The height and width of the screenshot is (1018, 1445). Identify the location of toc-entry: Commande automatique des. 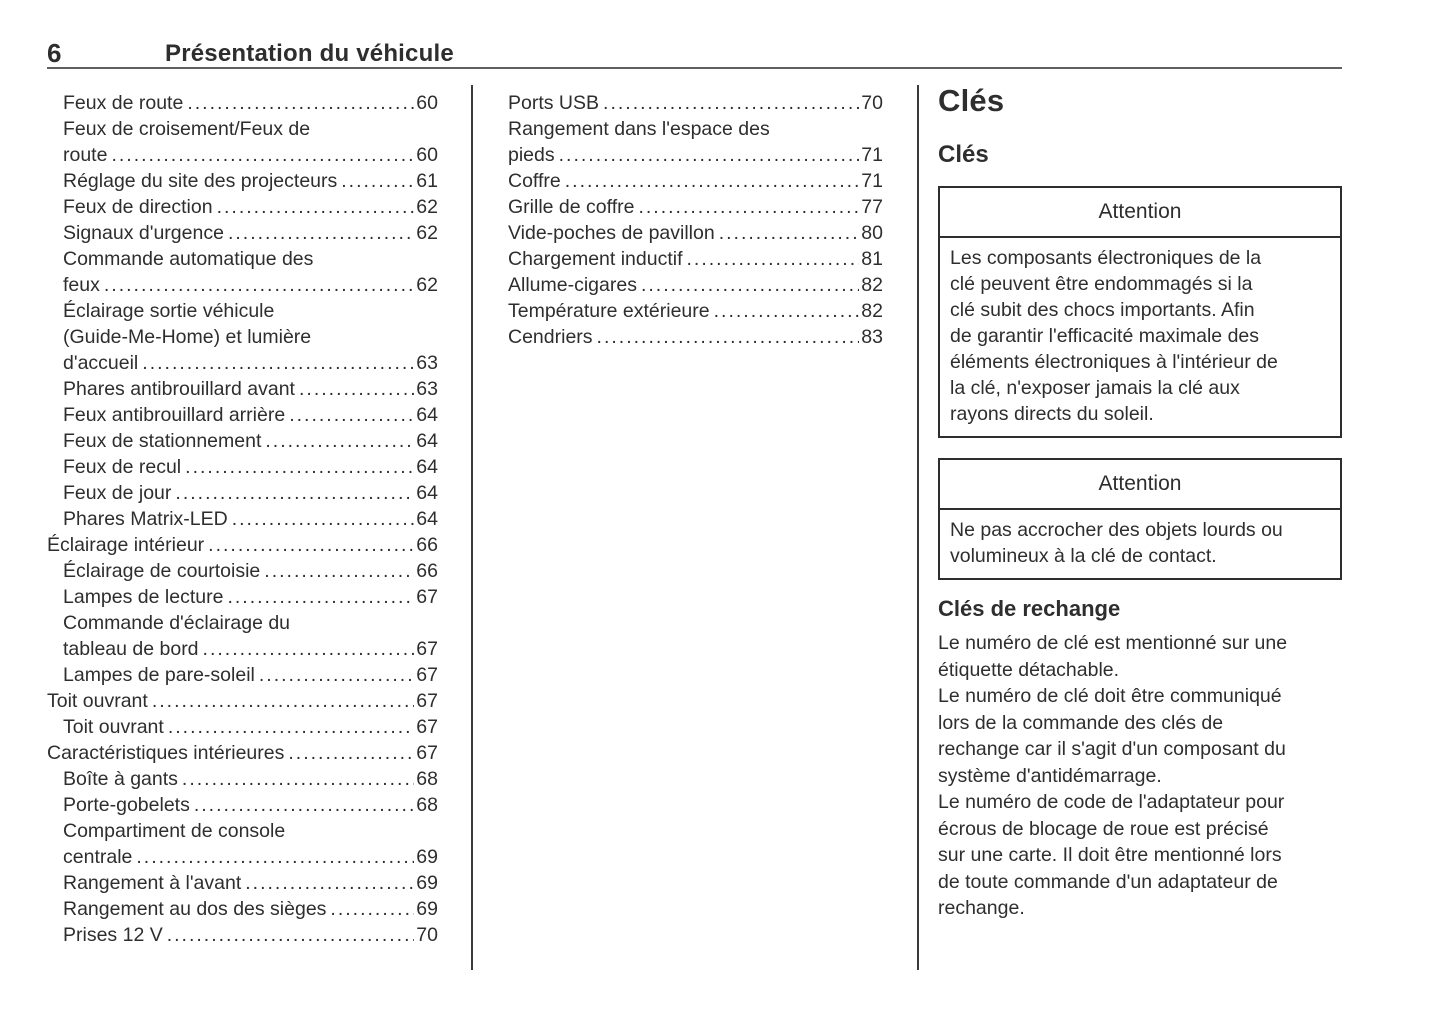
(242, 259).